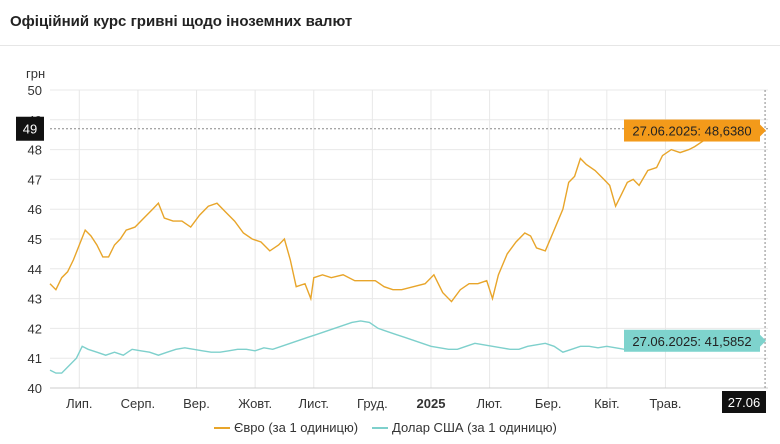 This screenshot has height=444, width=780. I want to click on x-tick-label: Квіт., so click(607, 403).